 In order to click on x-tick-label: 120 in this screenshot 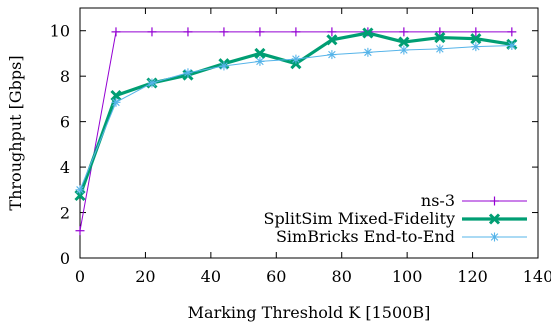, I will do `click(472, 276)`.